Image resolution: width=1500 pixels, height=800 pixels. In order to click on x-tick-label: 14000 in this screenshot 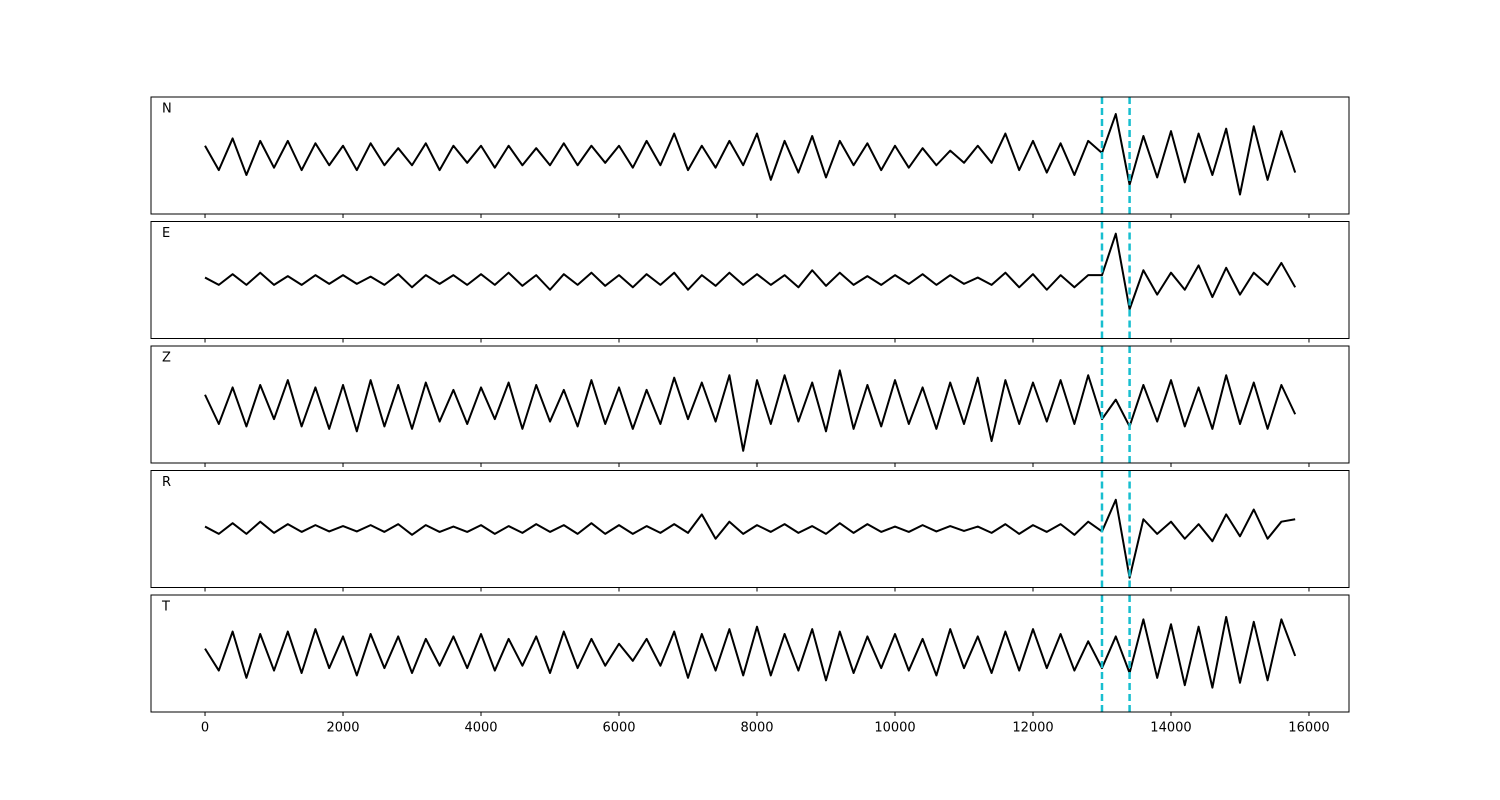, I will do `click(1170, 728)`.